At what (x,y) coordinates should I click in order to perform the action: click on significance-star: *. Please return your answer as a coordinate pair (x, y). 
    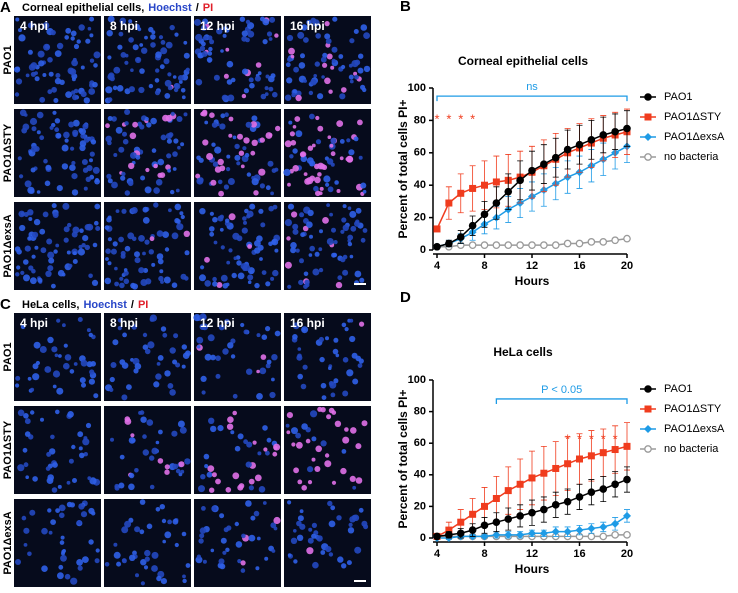
    Looking at the image, I should click on (615, 438).